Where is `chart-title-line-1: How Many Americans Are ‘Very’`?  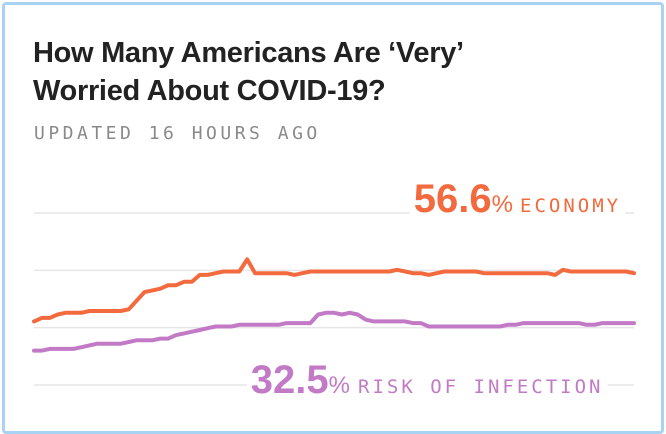
chart-title-line-1: How Many Americans Are ‘Very’ is located at coordinates (248, 53).